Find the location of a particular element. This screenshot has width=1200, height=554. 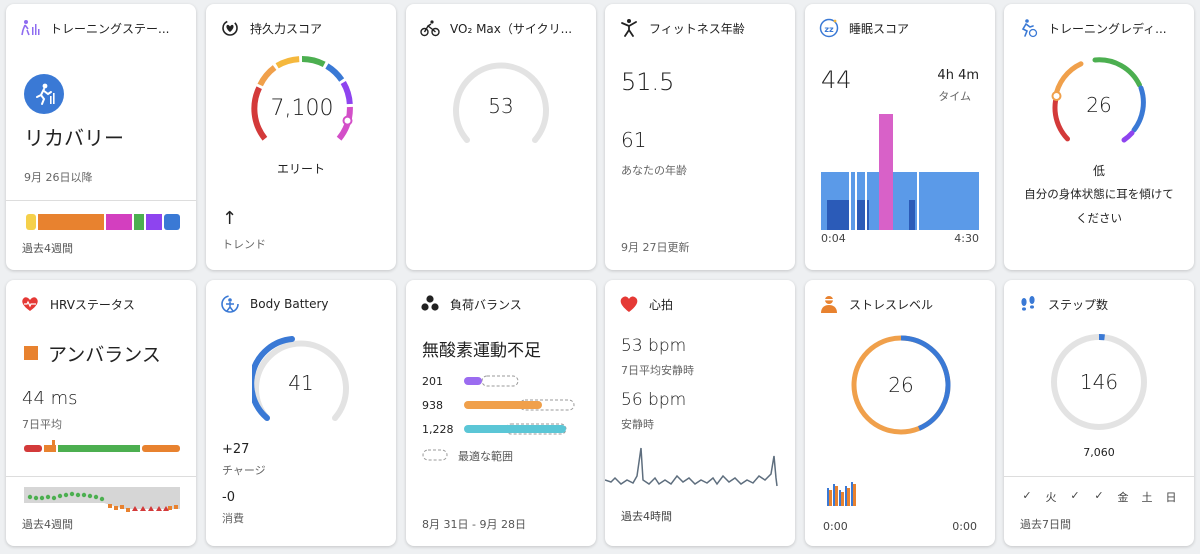

steps-gauge: 146 is located at coordinates (1099, 382).